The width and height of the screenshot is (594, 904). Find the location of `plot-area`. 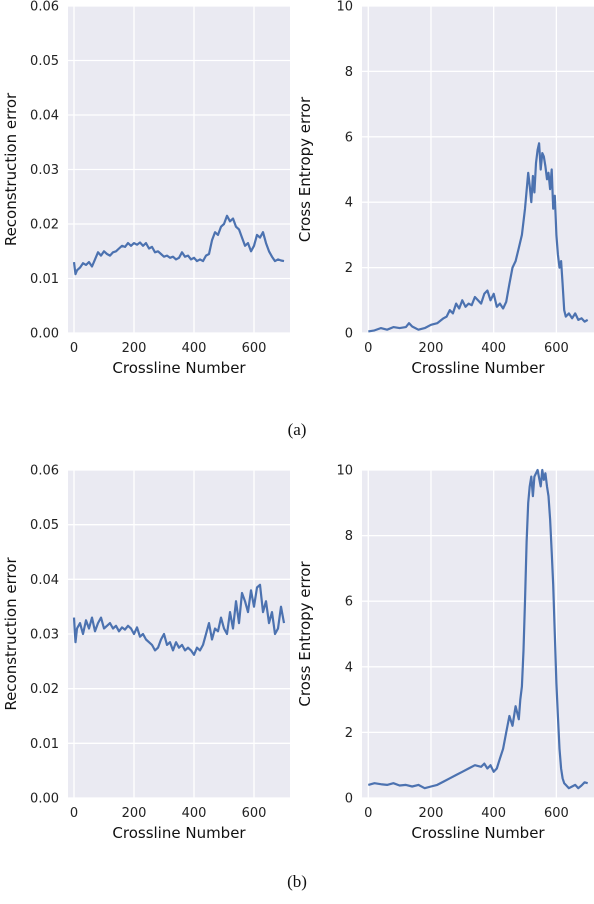

plot-area is located at coordinates (478, 169).